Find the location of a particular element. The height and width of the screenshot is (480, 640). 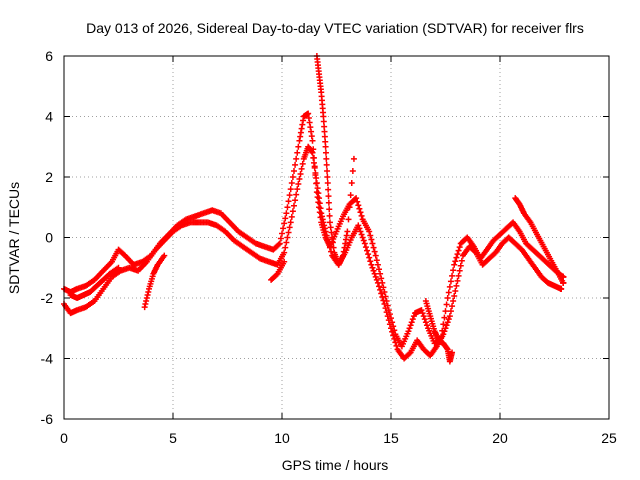

x-tick-labels: 0 5 10 15 20 25 is located at coordinates (338, 438).